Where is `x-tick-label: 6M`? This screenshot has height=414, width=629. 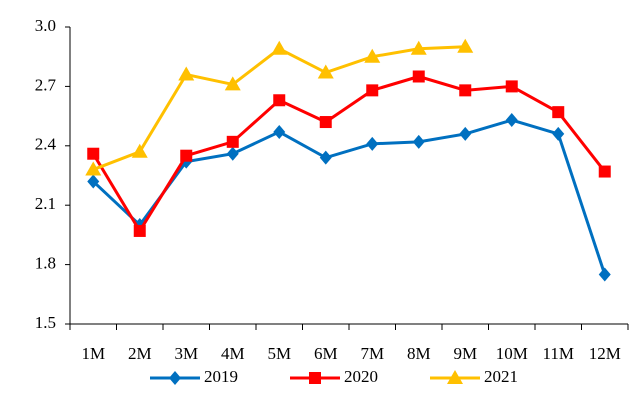 x-tick-label: 6M is located at coordinates (326, 353).